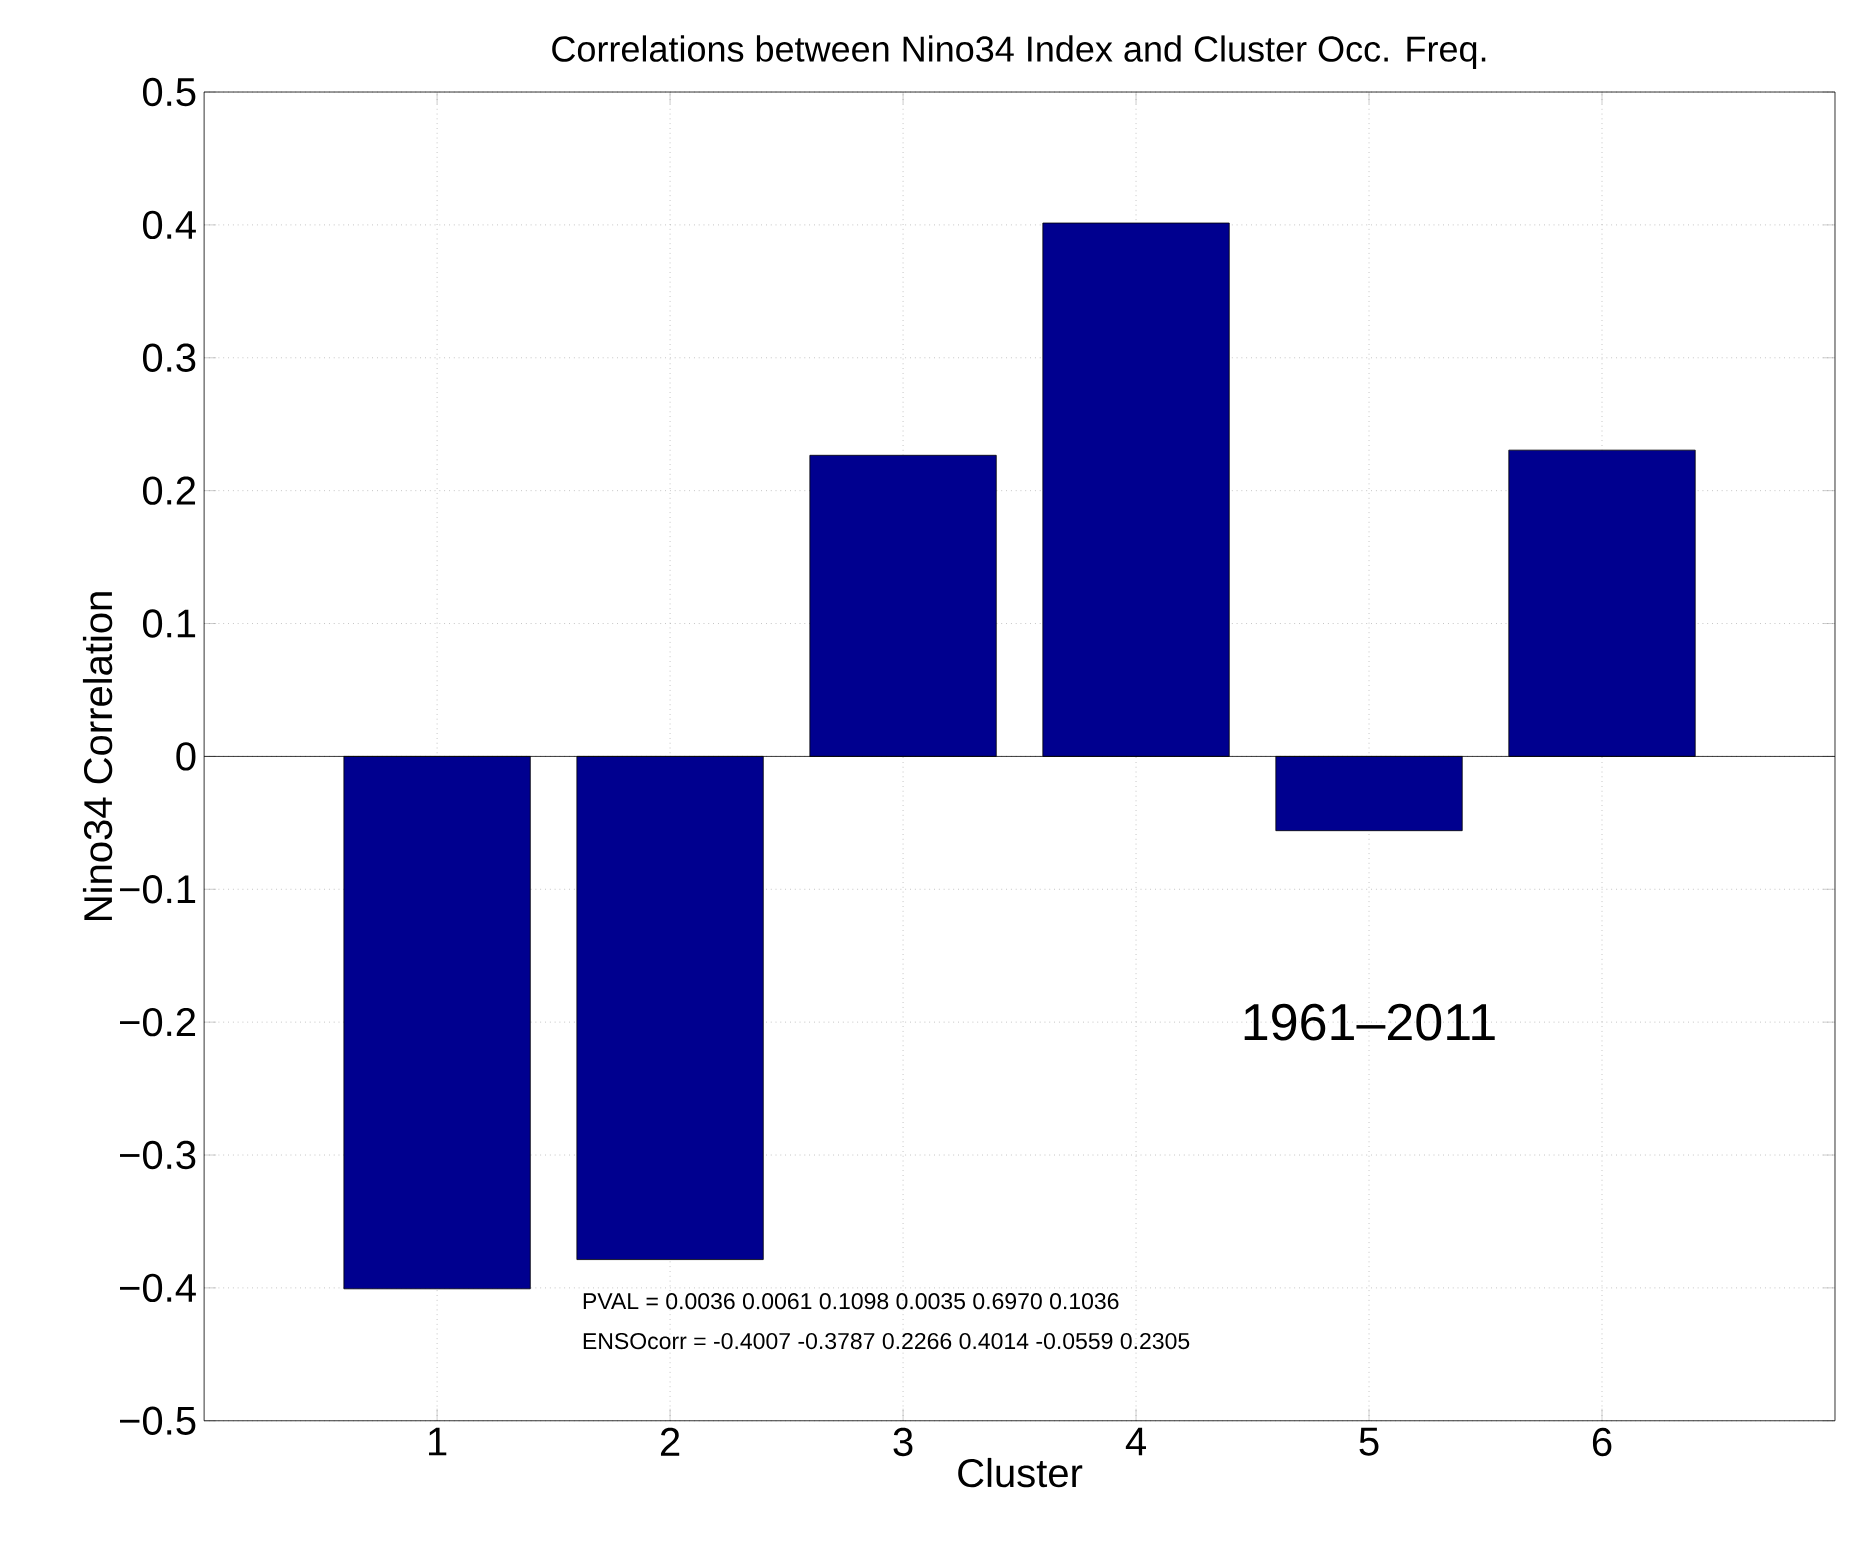 Image resolution: width=1867 pixels, height=1543 pixels. What do you see at coordinates (886, 1341) in the screenshot?
I see `annotation: ENSOcorr = -0.4007 -0.3787 0.2266 0.4014 -0.0559 0.2305` at bounding box center [886, 1341].